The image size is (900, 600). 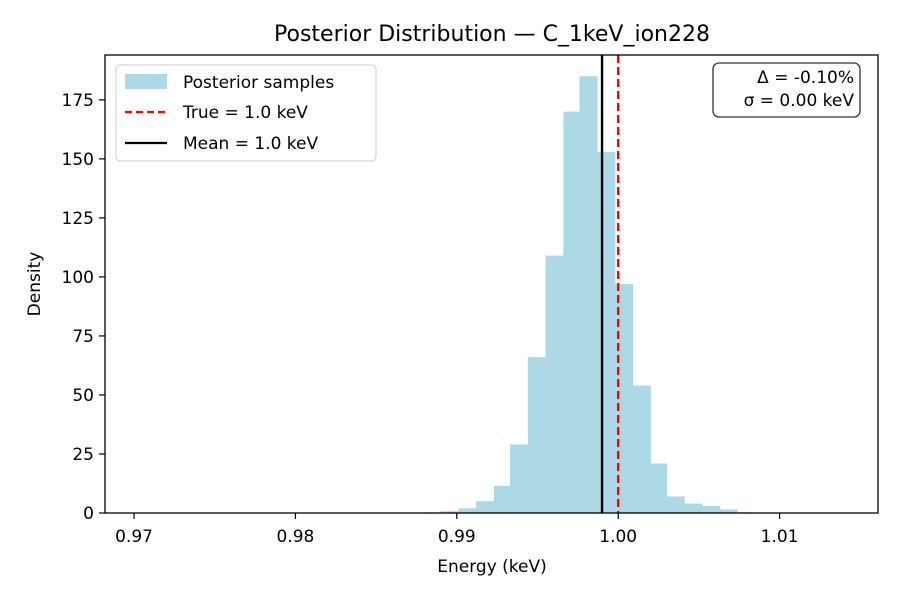 I want to click on stats-annotation: Δ = -0.10% σ = 0.00 keV, so click(x=786, y=90).